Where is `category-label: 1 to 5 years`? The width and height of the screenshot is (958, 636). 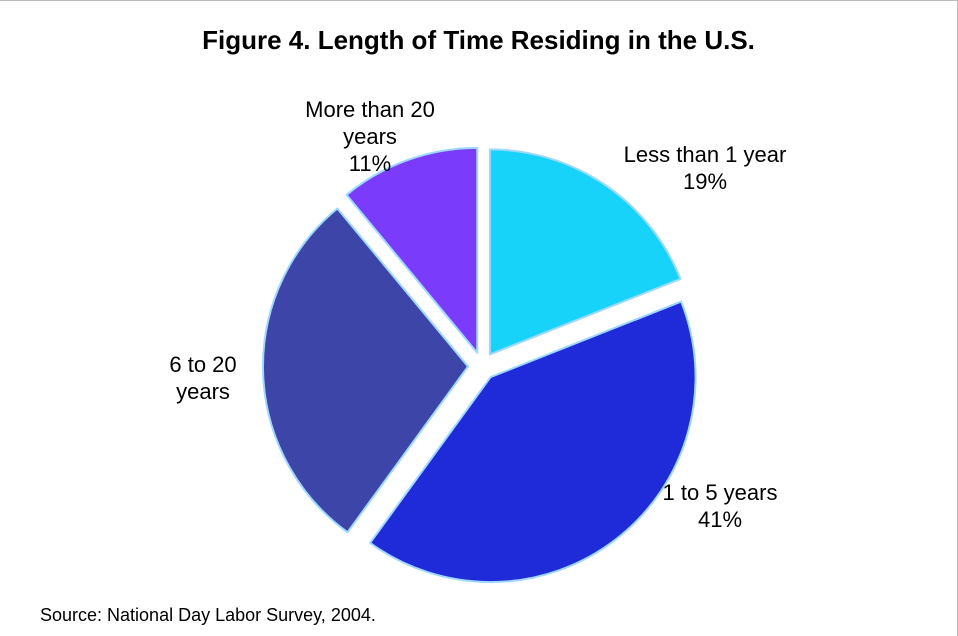
category-label: 1 to 5 years is located at coordinates (720, 492).